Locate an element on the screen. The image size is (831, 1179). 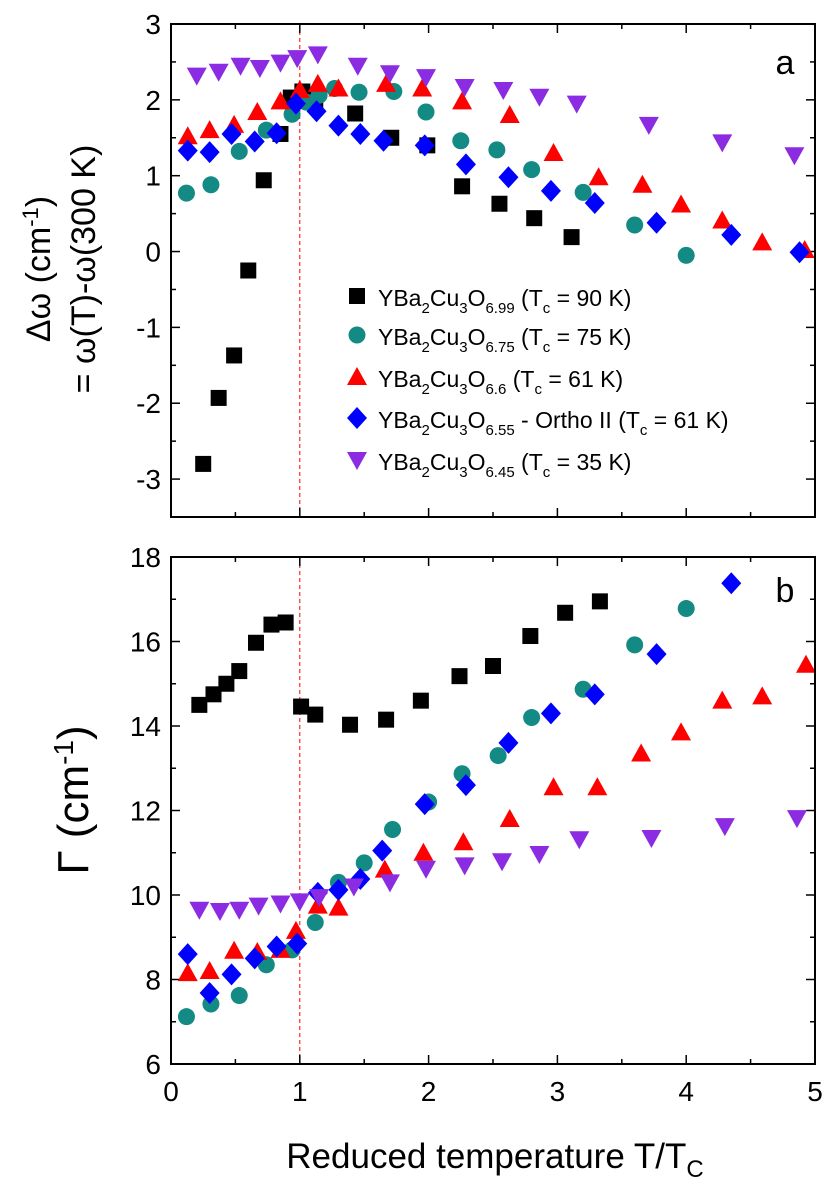
legend-label: YBa2Cu3O6.75 (Tc = 75 K) is located at coordinates (504, 340).